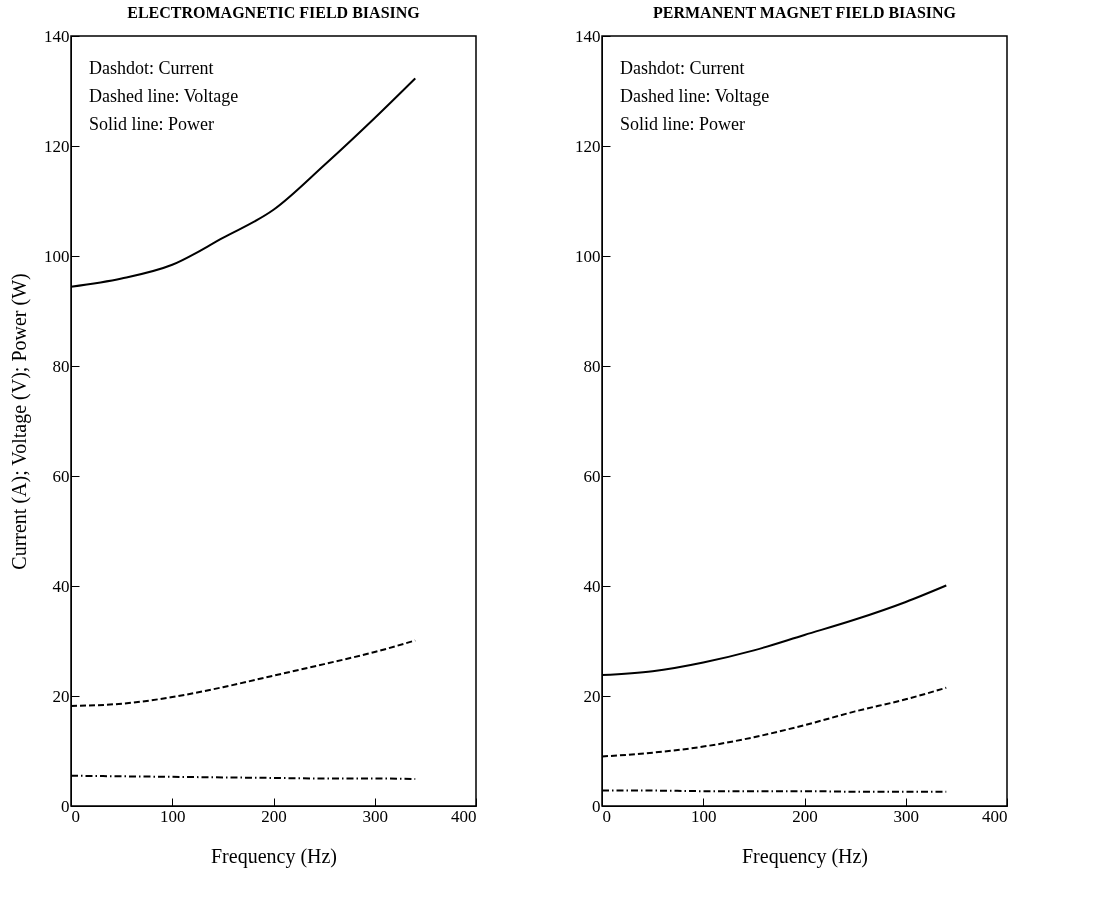 The width and height of the screenshot is (1112, 900). Describe the element at coordinates (804, 12) in the screenshot. I see `chart-title: PERMANENT MAGNET FIELD BIASING` at that location.